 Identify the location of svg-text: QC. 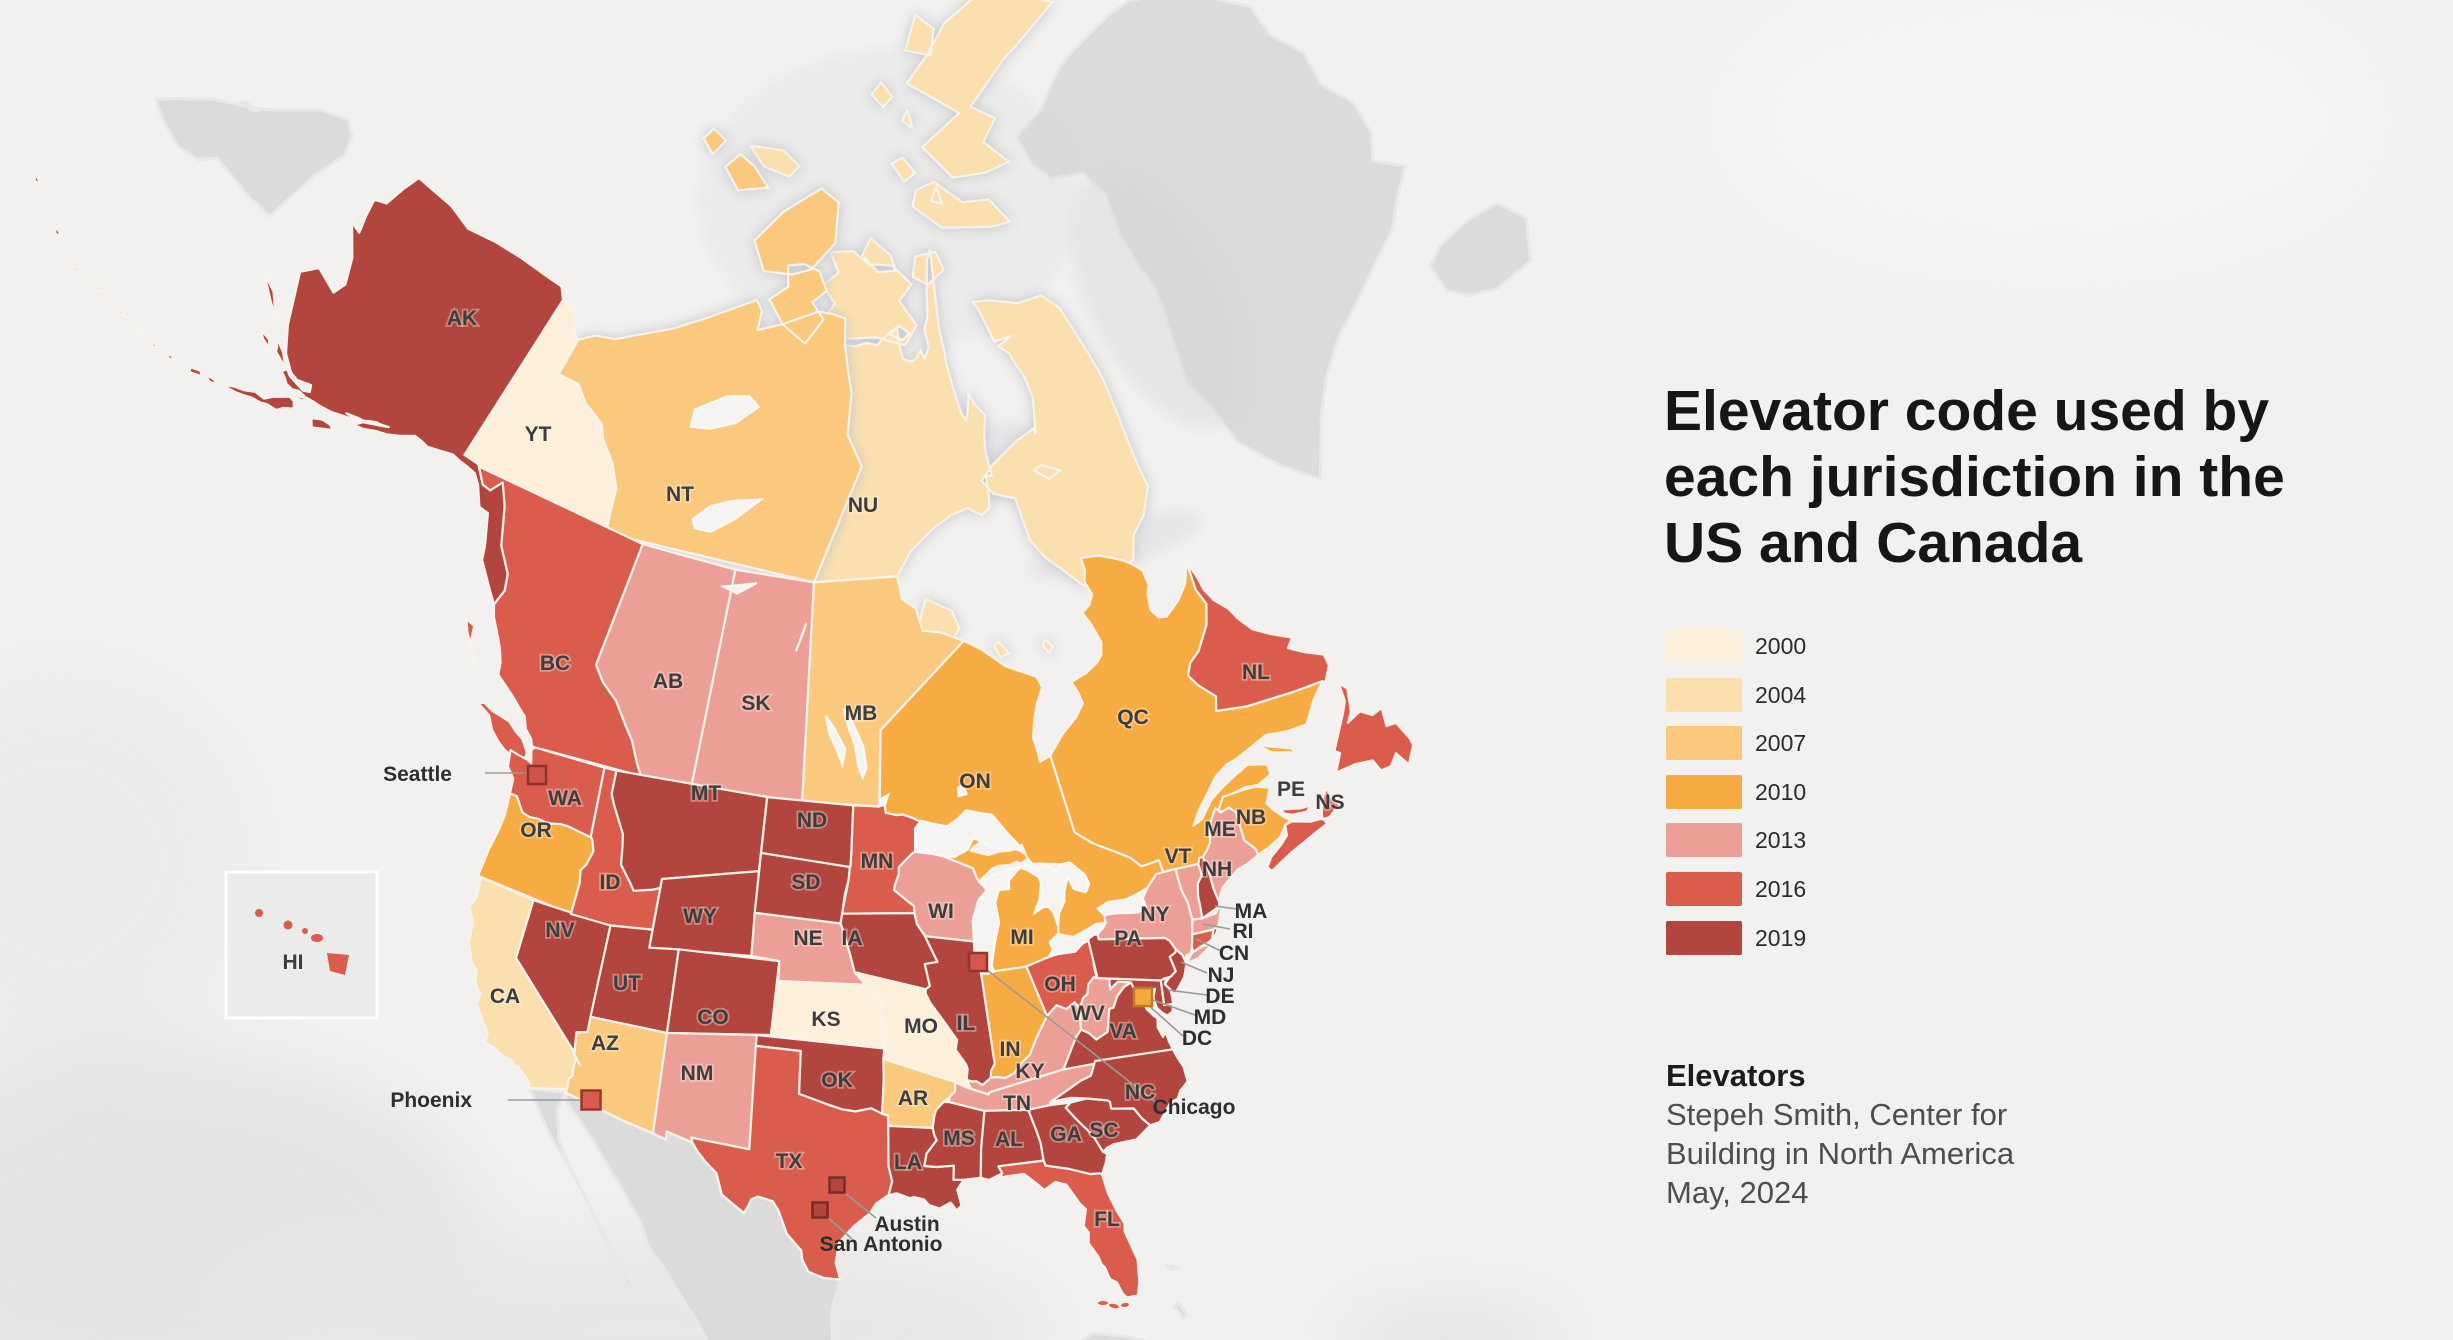
(1133, 717).